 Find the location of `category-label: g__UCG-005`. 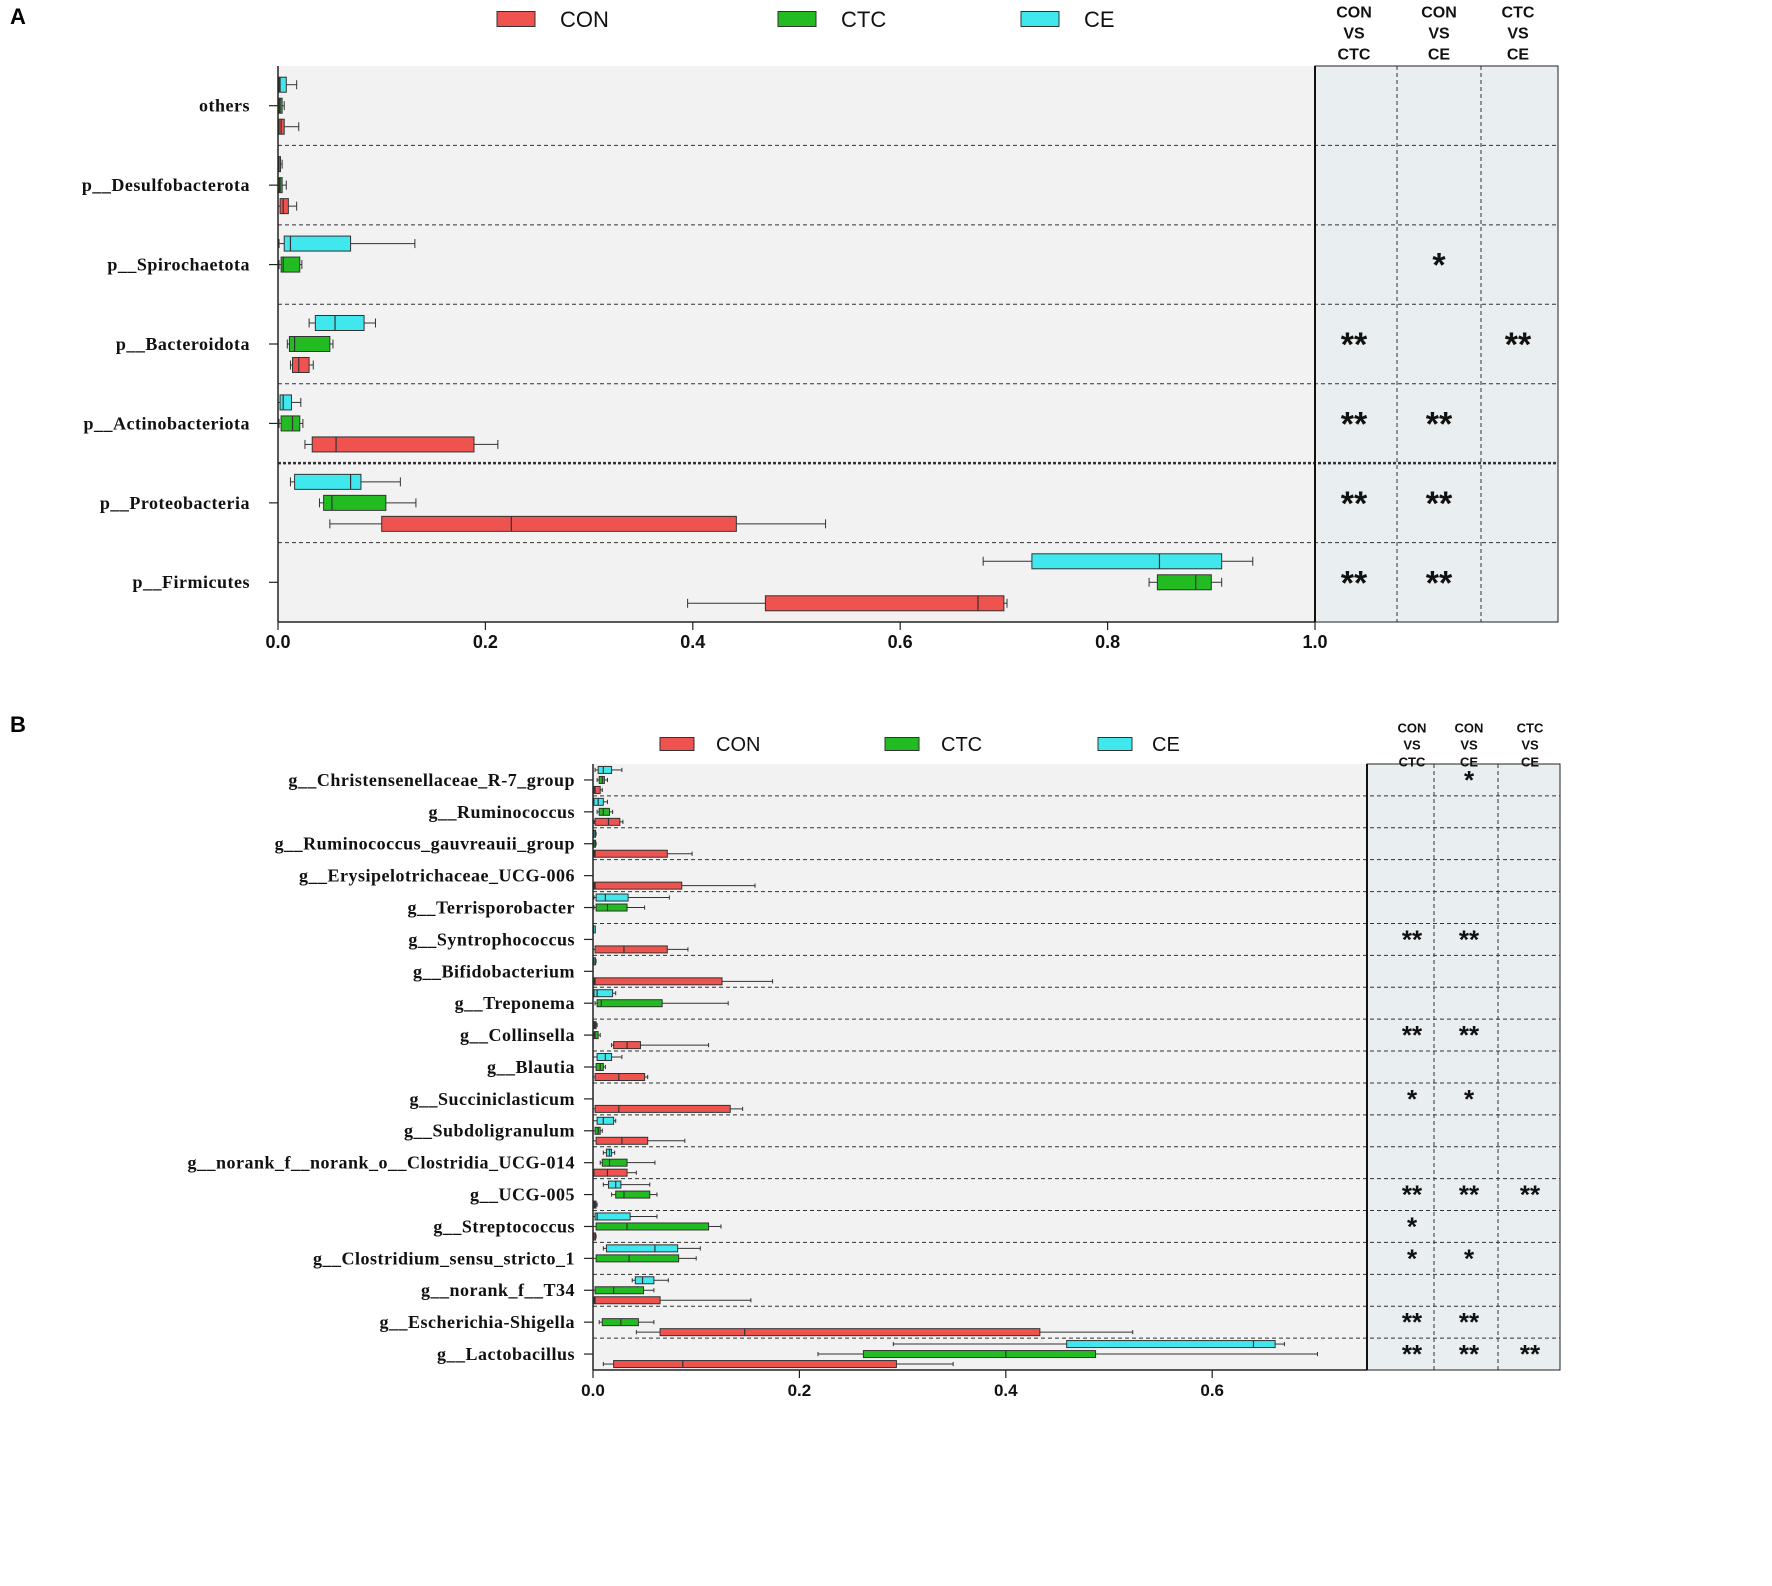

category-label: g__UCG-005 is located at coordinates (522, 1195).